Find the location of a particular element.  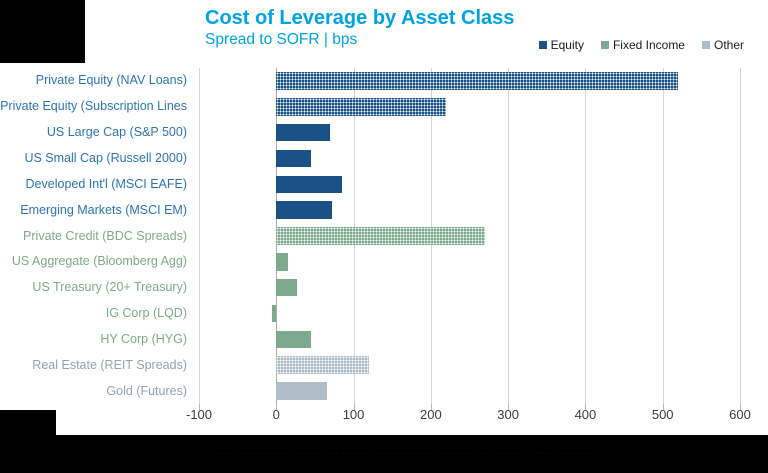

category-label: Emerging Markets (MSCI EM) is located at coordinates (103, 209).